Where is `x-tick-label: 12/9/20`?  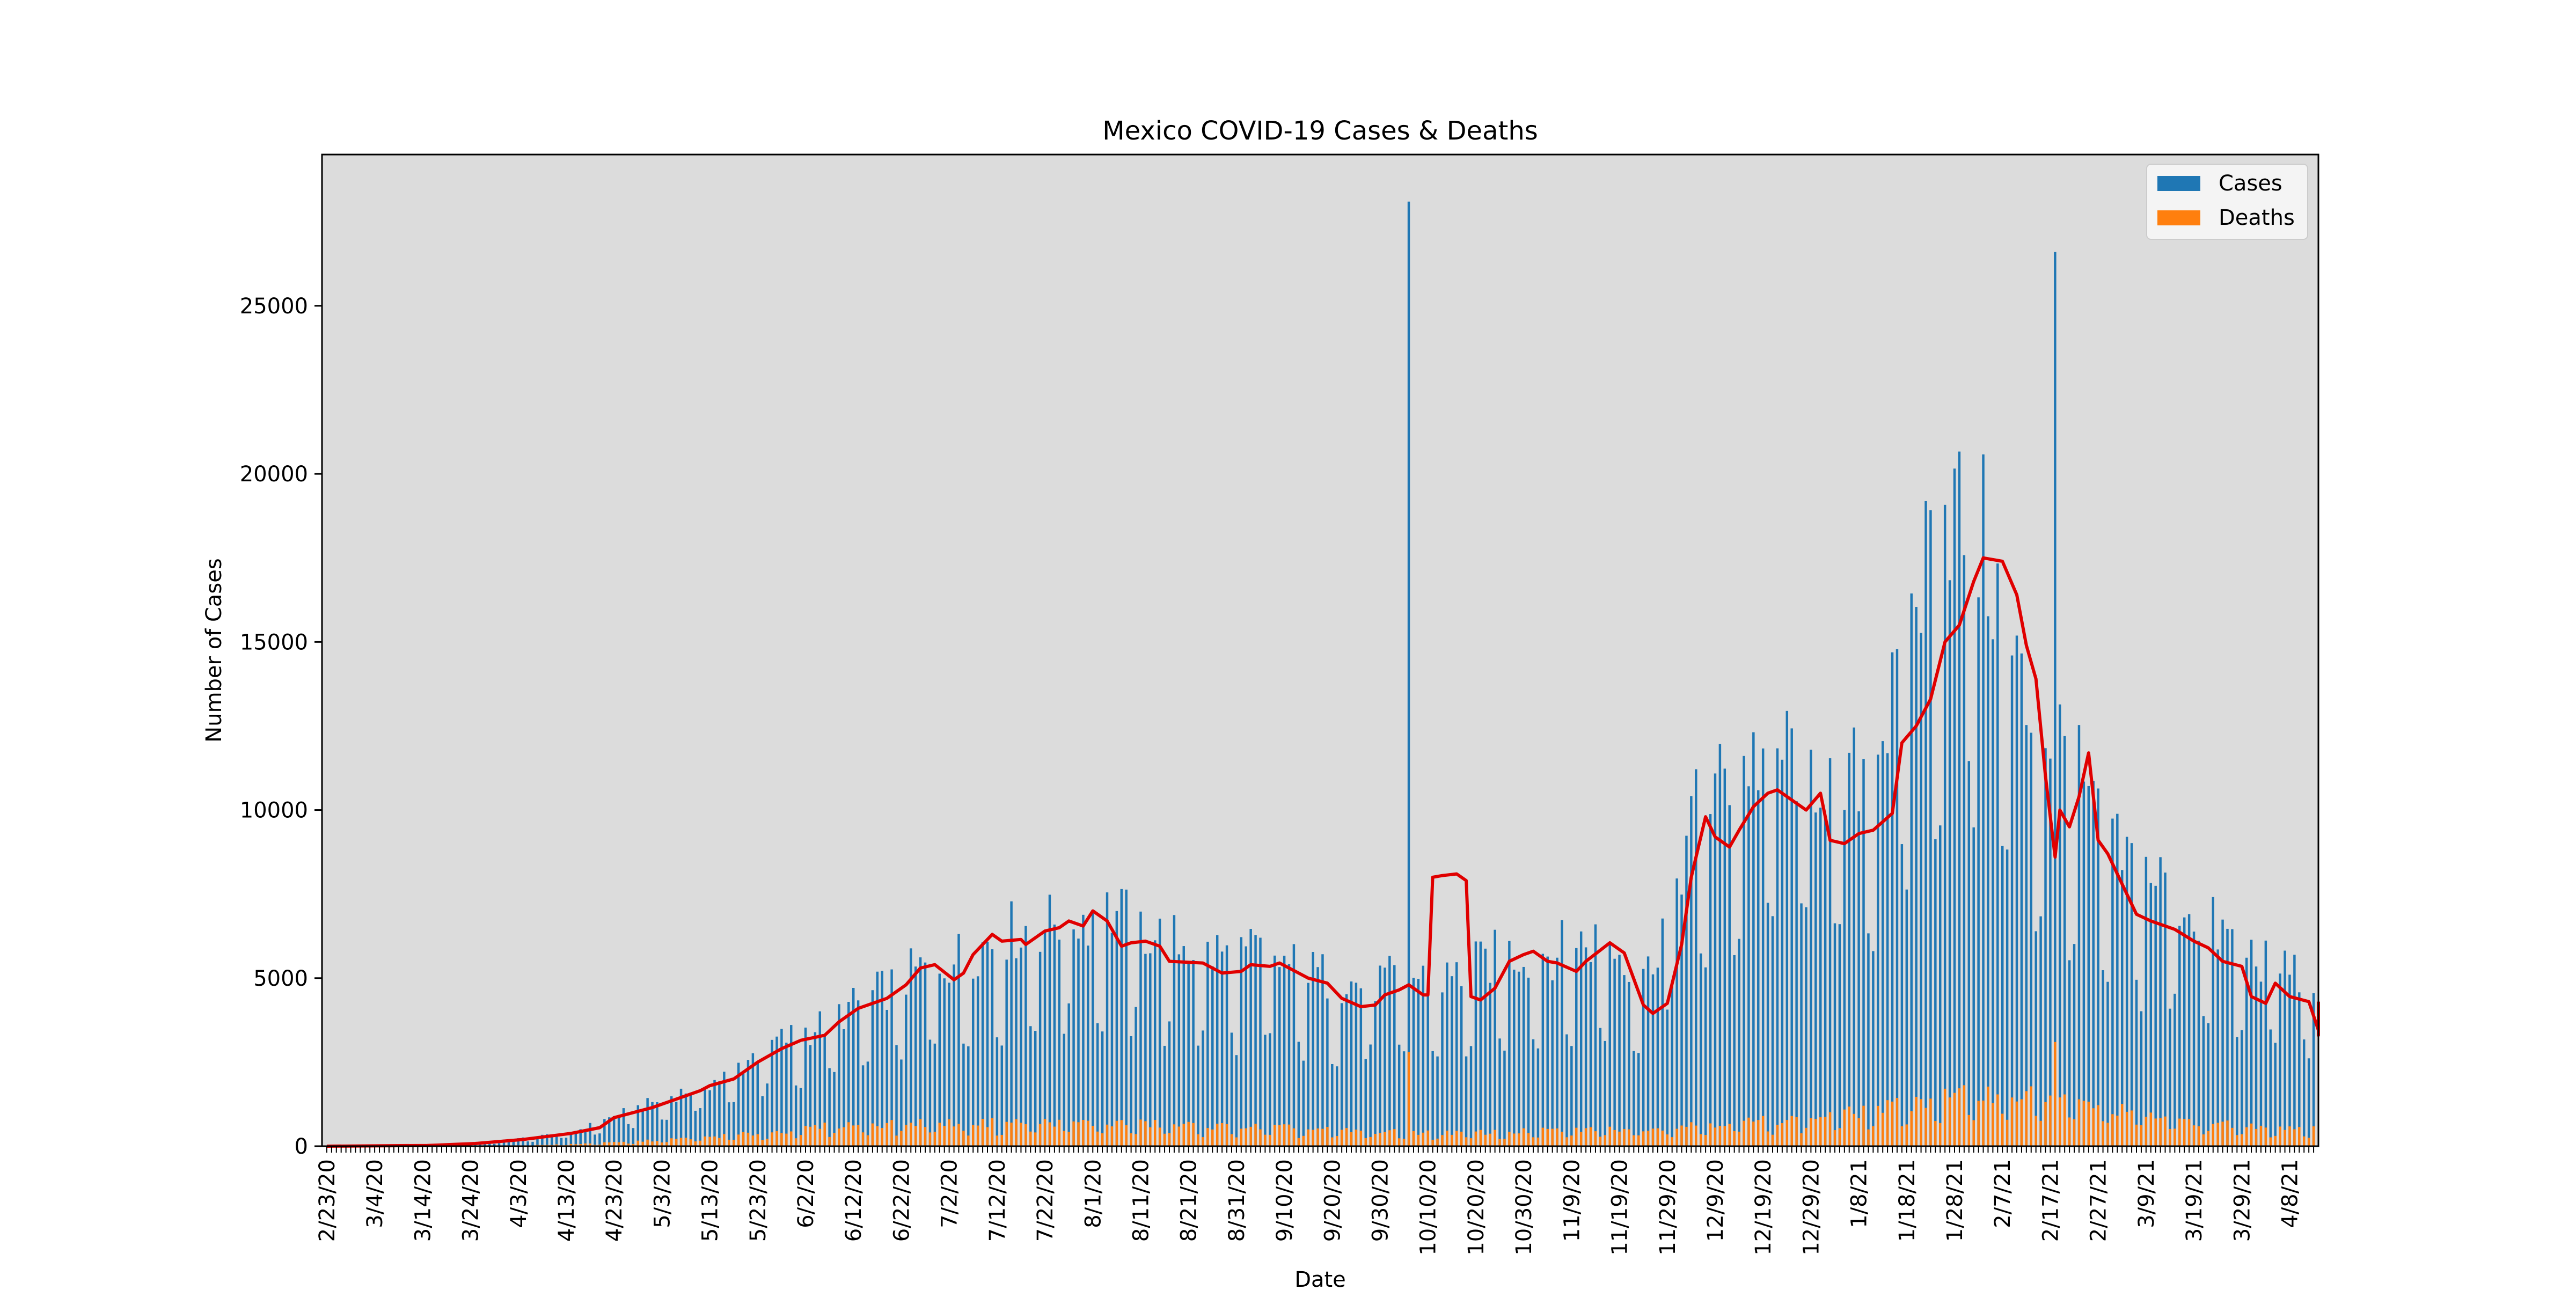 x-tick-label: 12/9/20 is located at coordinates (1715, 1200).